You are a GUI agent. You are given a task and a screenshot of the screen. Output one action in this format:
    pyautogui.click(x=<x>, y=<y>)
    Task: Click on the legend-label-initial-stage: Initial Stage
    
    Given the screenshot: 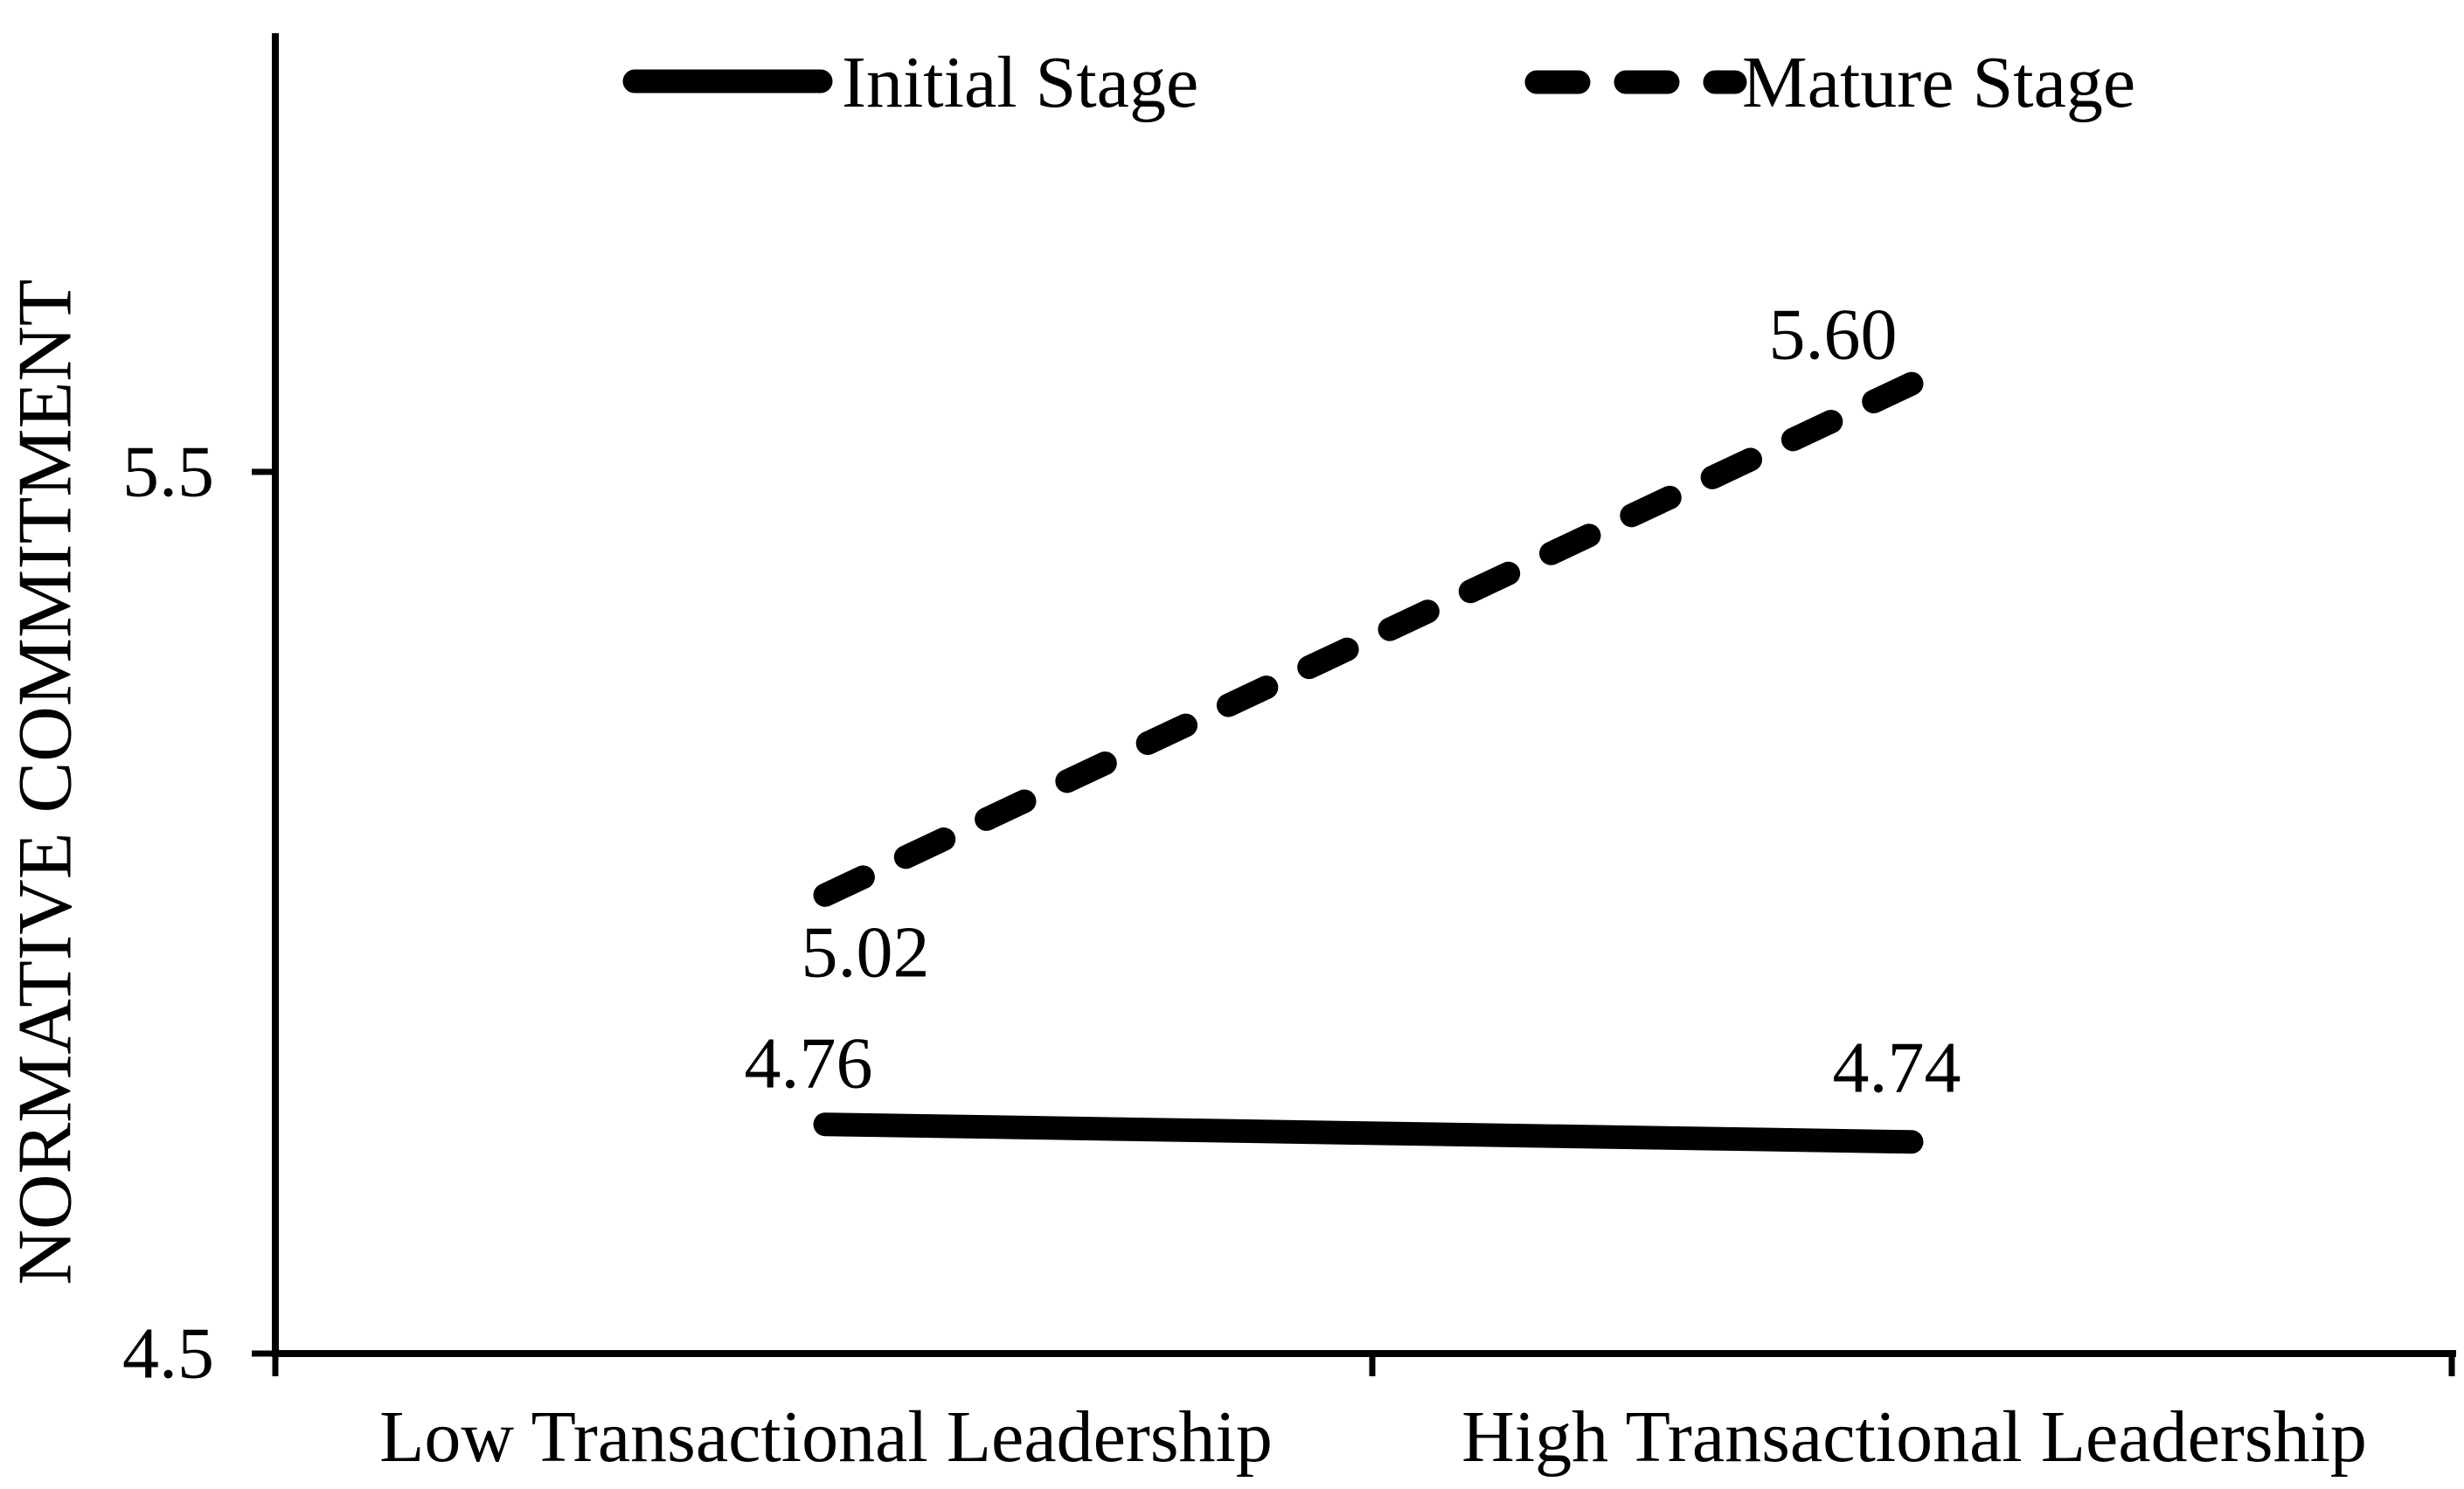 What is the action you would take?
    pyautogui.click(x=1021, y=82)
    